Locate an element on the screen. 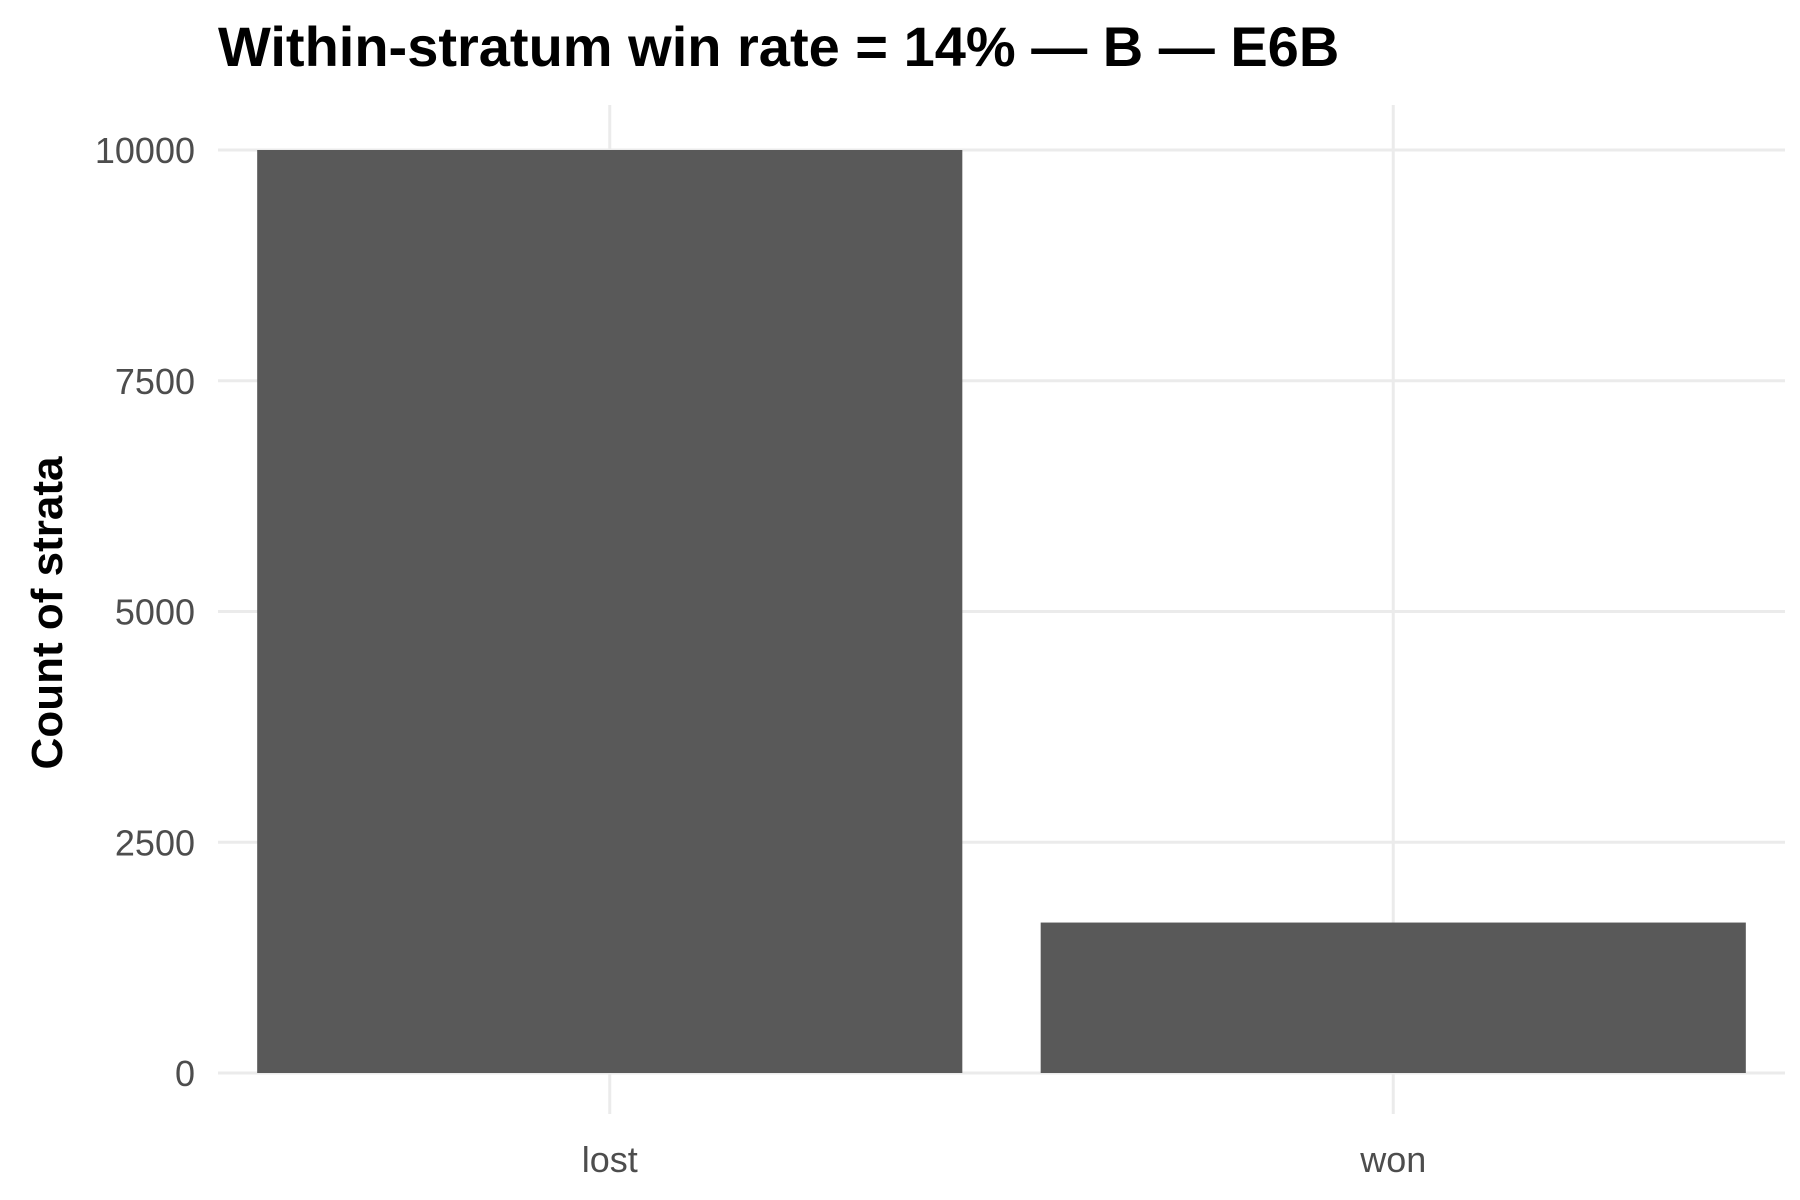  y-tick-label: 2500 is located at coordinates (155, 842).